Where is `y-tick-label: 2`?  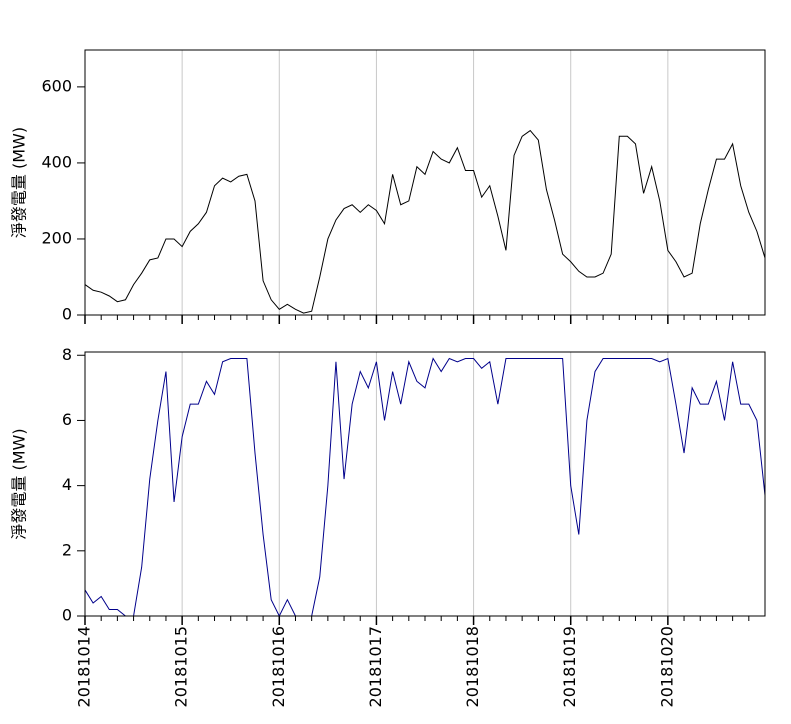
y-tick-label: 2 is located at coordinates (67, 549).